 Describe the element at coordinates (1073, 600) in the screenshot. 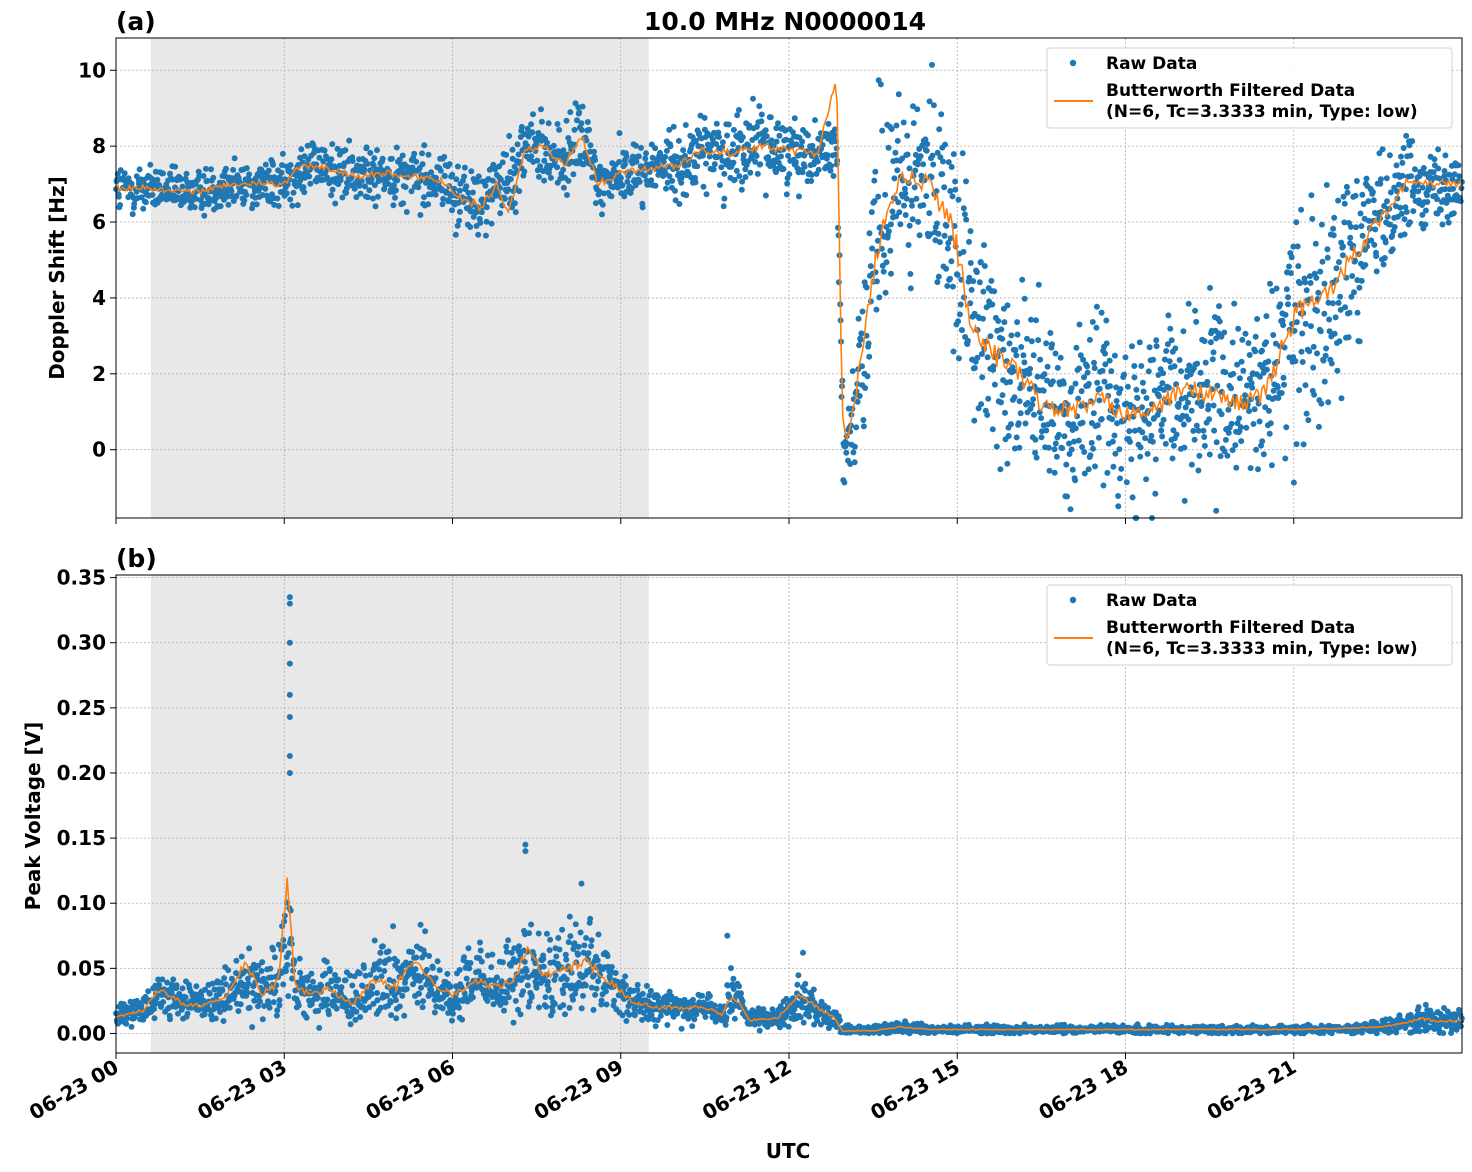

I see `legend-b-raw-marker` at that location.